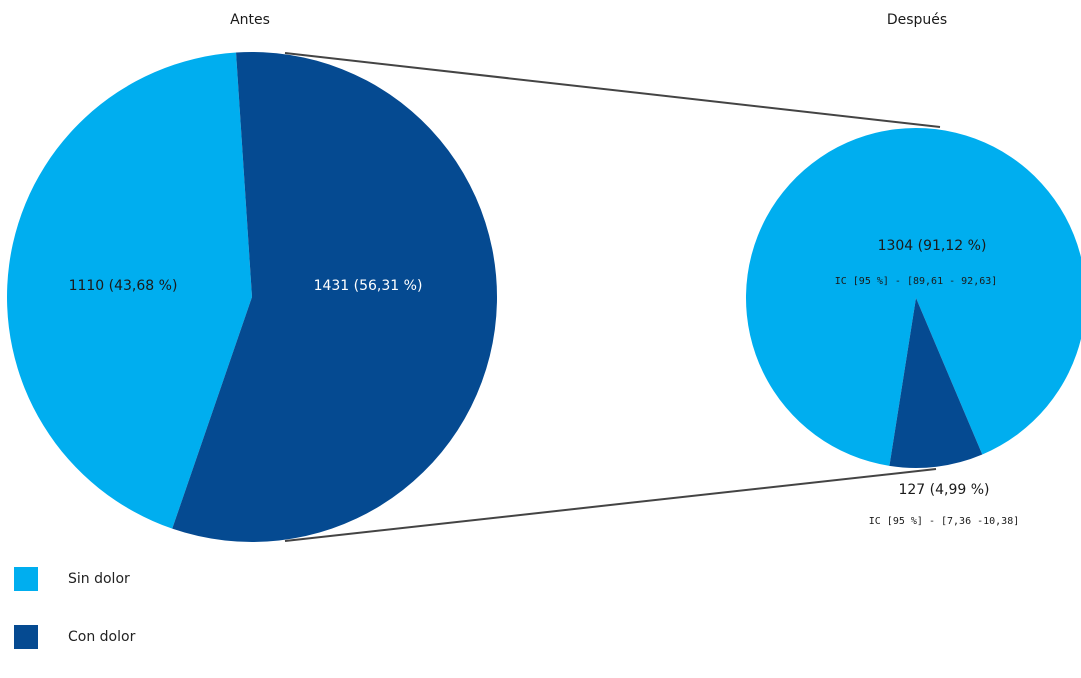 This screenshot has width=1081, height=678. Describe the element at coordinates (250, 20) in the screenshot. I see `chart-title-antes: Antes` at that location.